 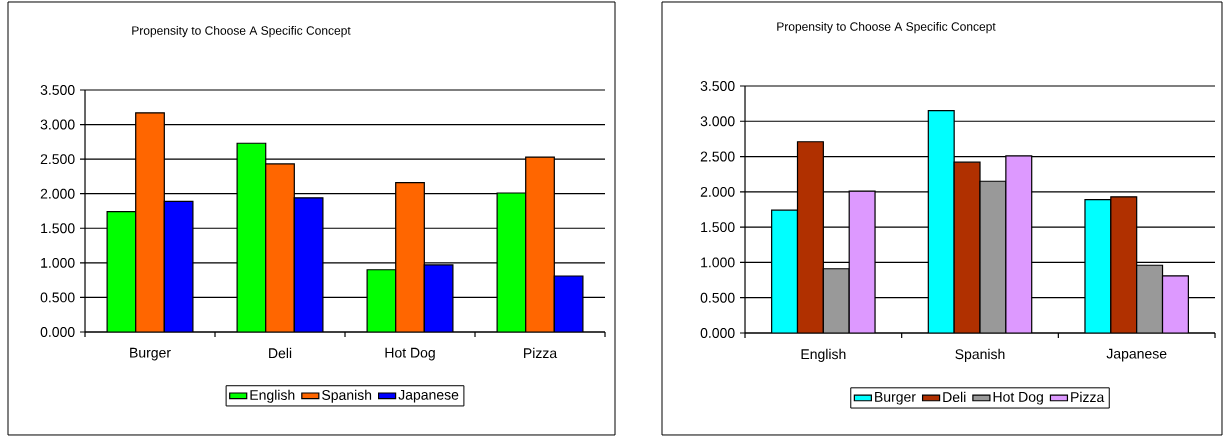 I want to click on legend-label: English, so click(x=272, y=396).